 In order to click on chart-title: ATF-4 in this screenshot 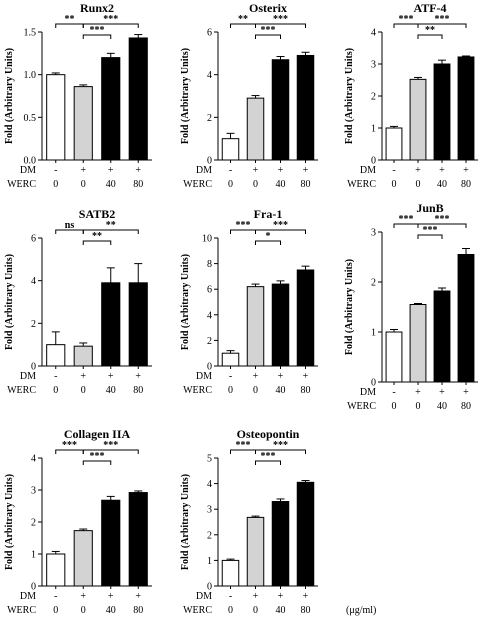, I will do `click(429, 8)`.